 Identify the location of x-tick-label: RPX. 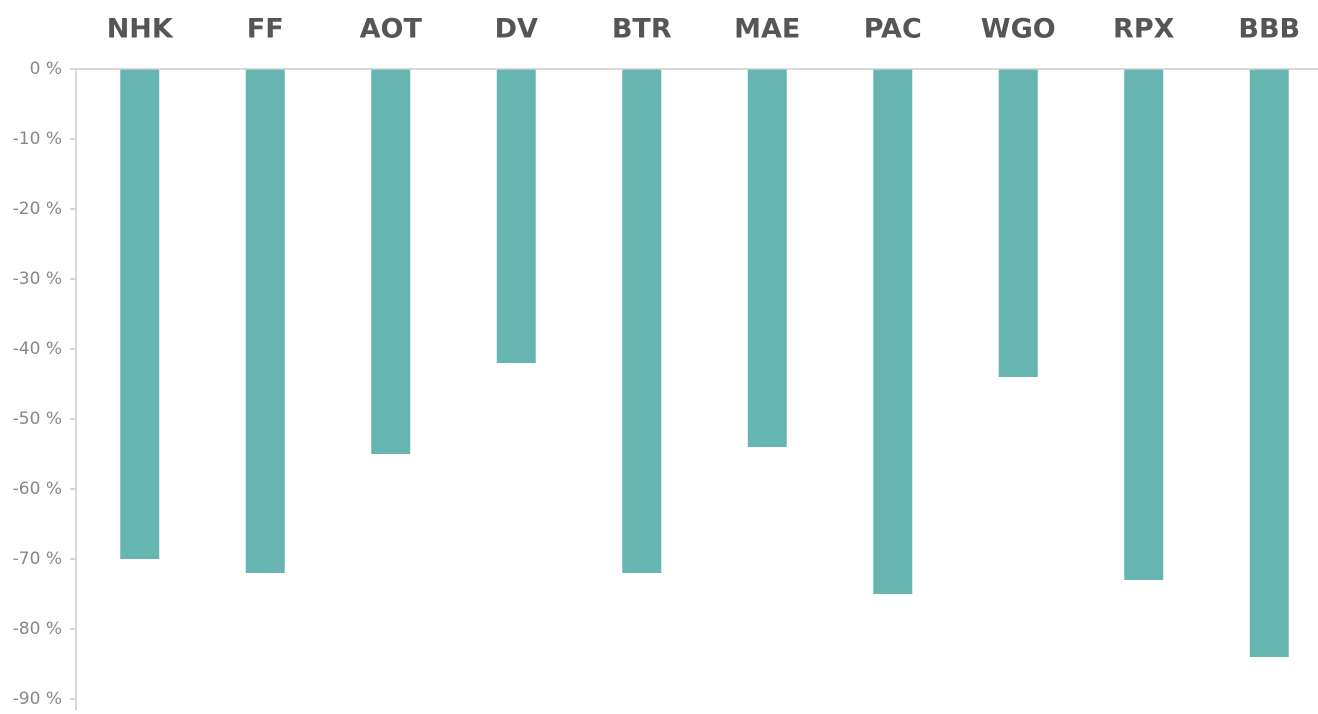
(1144, 29).